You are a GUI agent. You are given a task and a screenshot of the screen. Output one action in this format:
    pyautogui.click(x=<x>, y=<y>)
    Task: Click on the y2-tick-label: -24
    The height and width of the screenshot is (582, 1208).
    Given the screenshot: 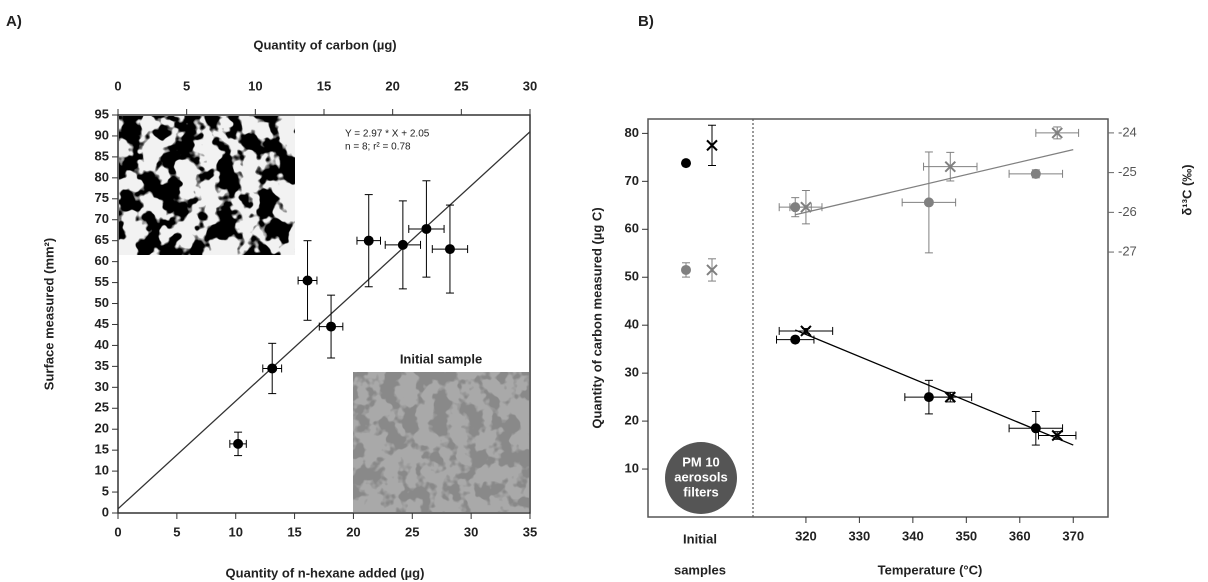 What is the action you would take?
    pyautogui.click(x=1127, y=131)
    